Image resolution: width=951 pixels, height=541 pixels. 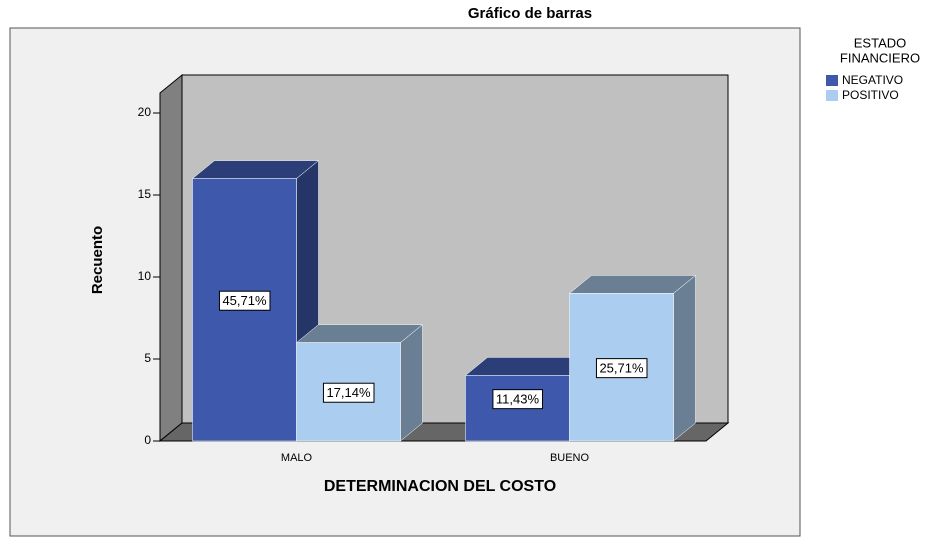 I want to click on y-tick-label: 15, so click(x=145, y=194).